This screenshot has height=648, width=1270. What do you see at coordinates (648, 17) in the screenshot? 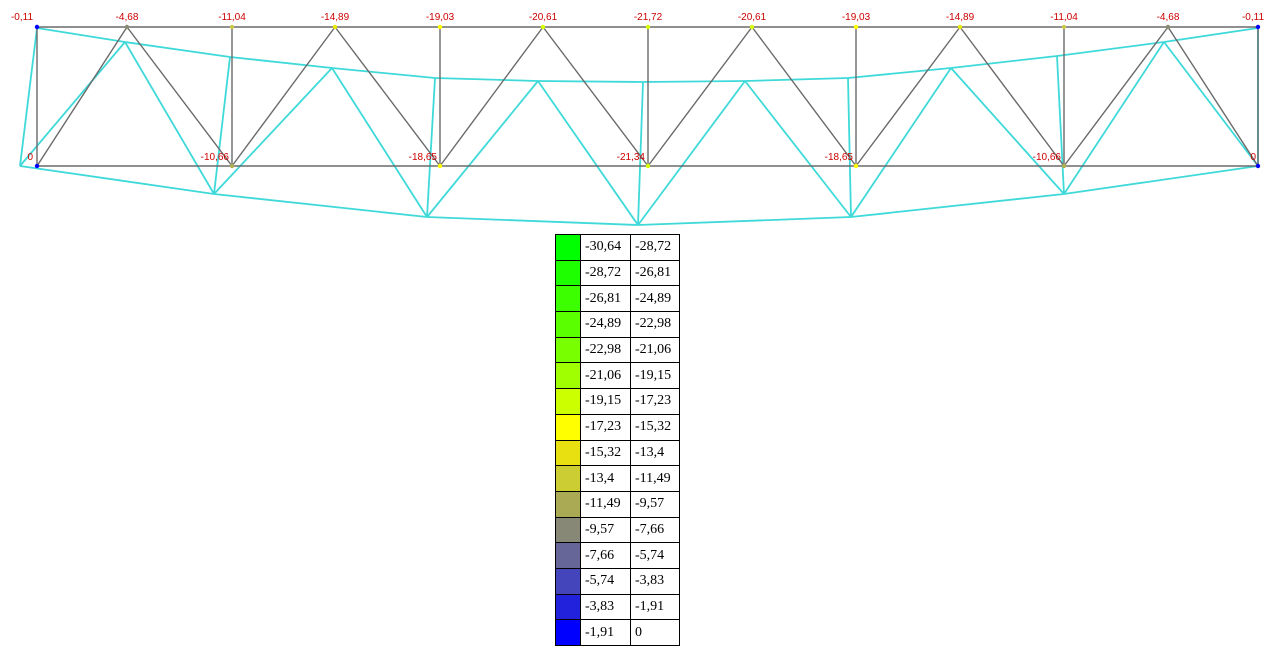
I see `node-value-label: -21,72` at bounding box center [648, 17].